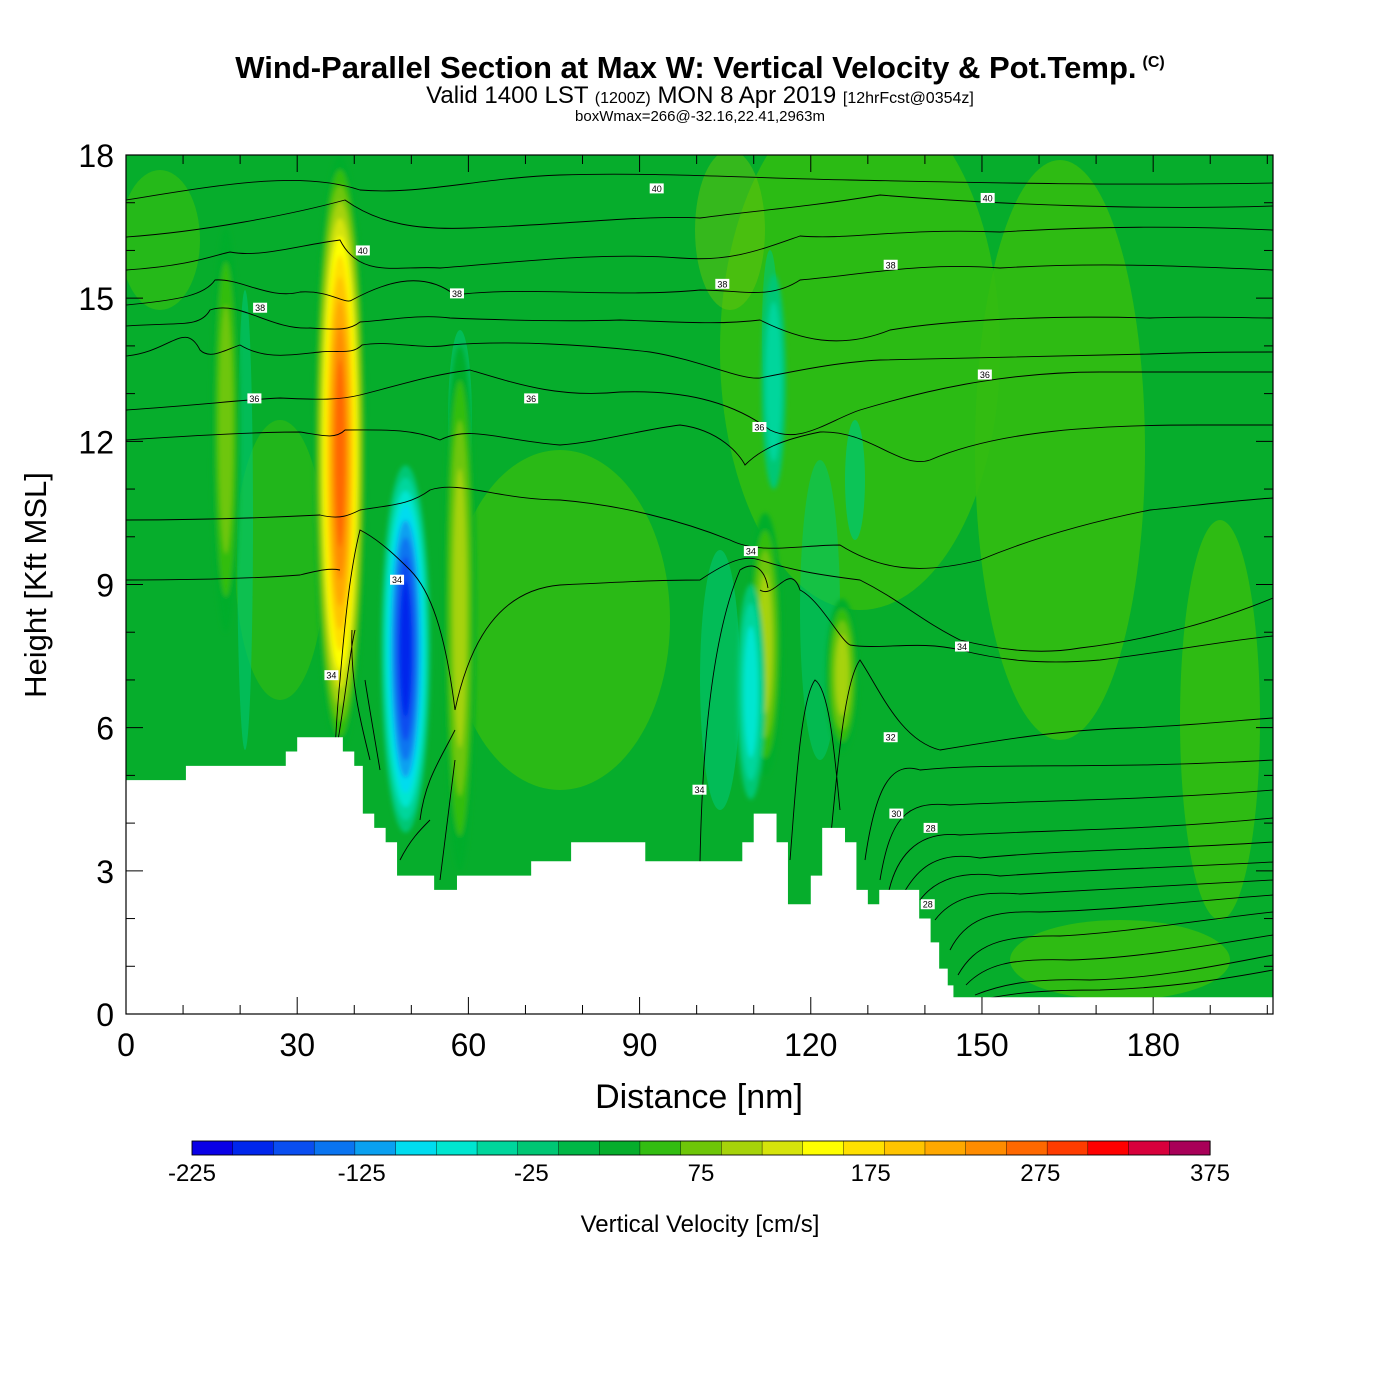  I want to click on valid-prefix: Valid 1400 LST, so click(507, 95).